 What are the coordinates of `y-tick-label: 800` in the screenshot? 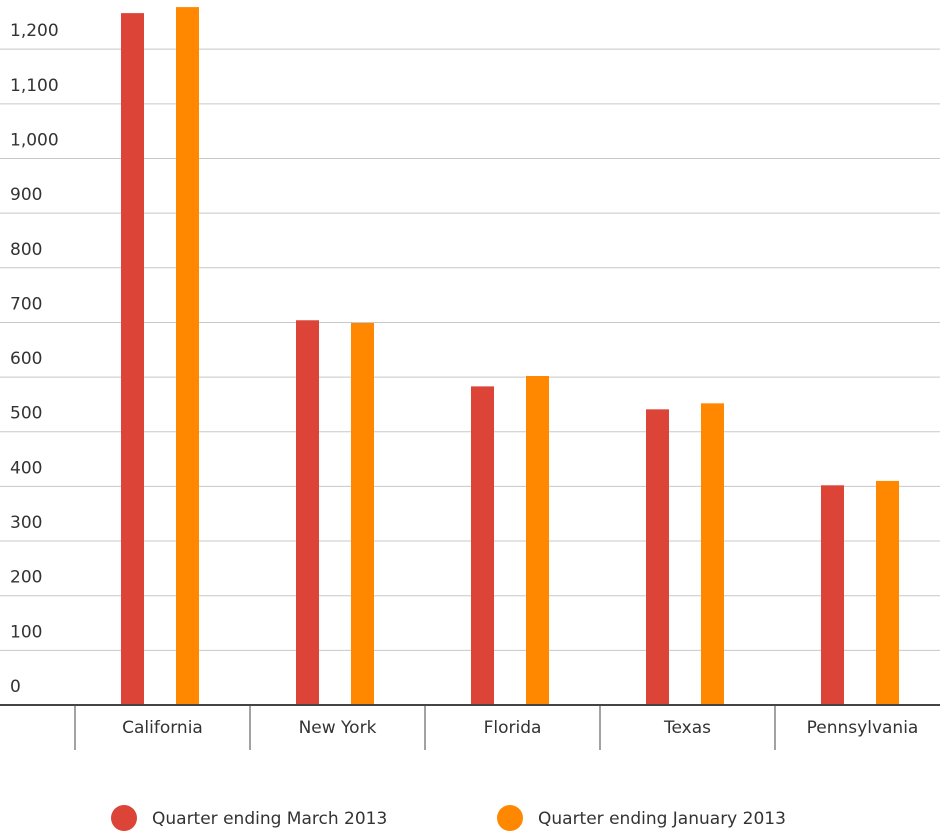 It's located at (26, 250).